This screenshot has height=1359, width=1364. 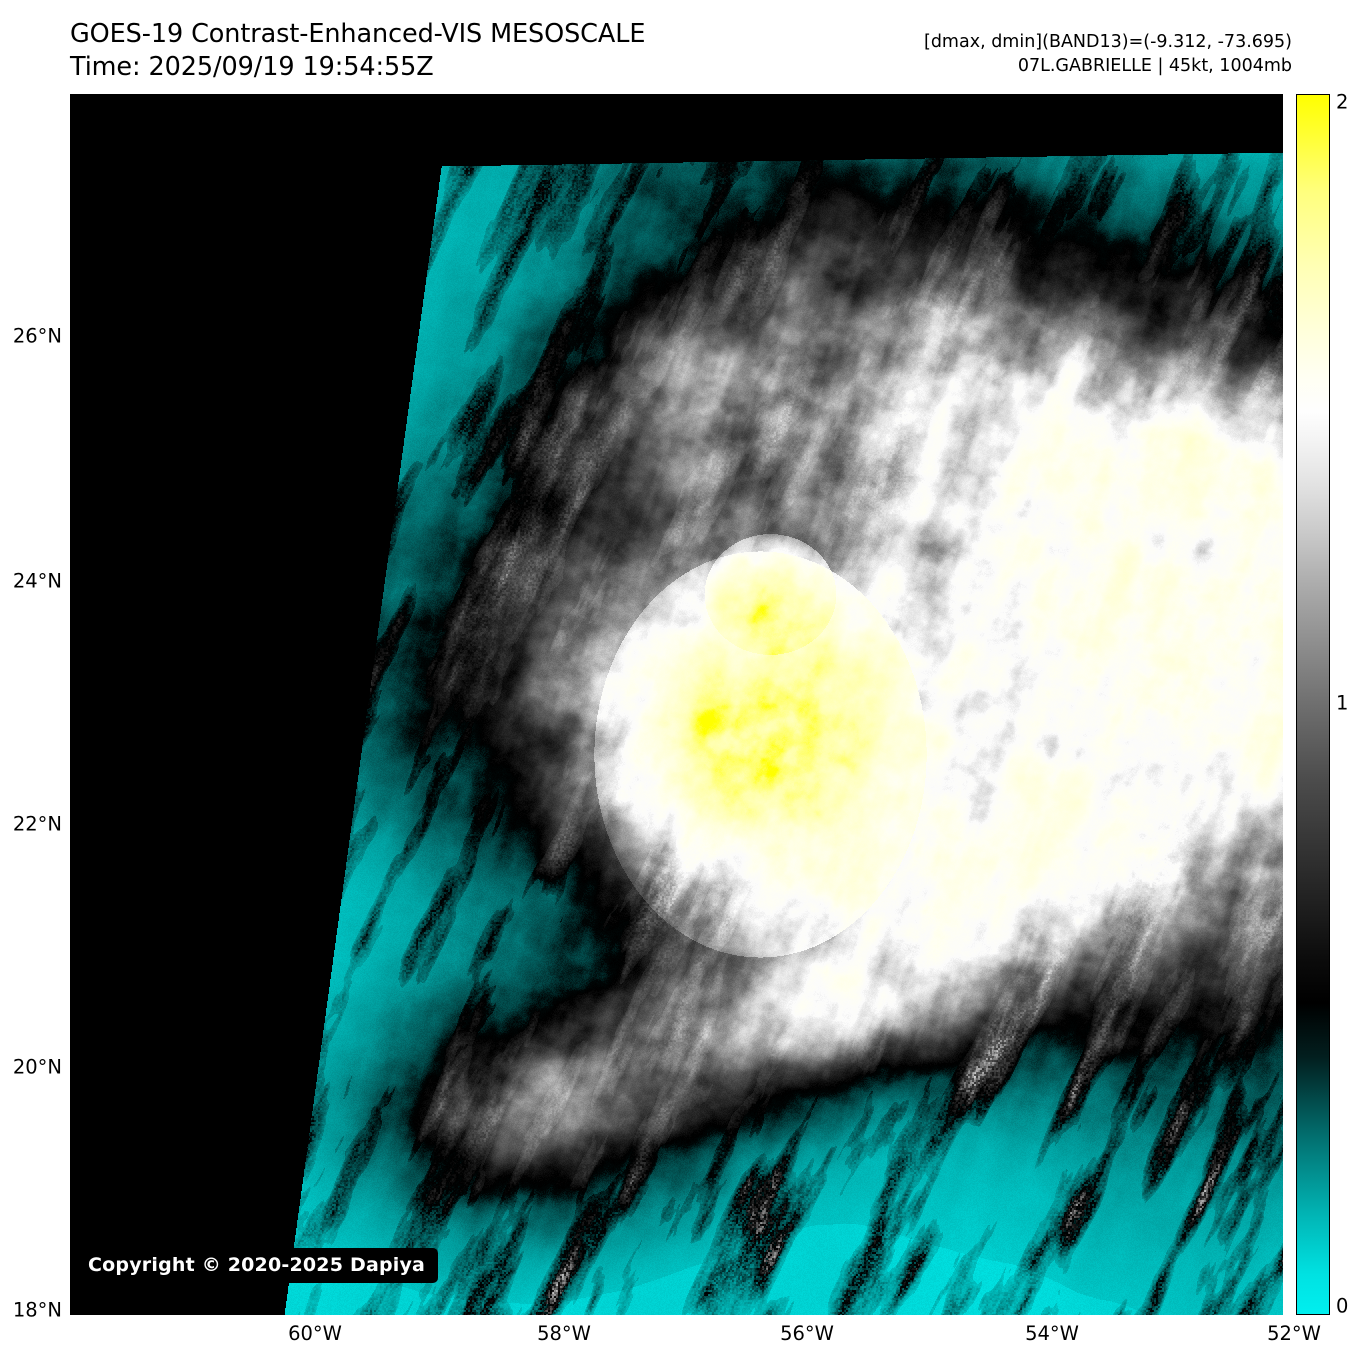 What do you see at coordinates (1342, 1306) in the screenshot?
I see `colorbar-tick-label: 0` at bounding box center [1342, 1306].